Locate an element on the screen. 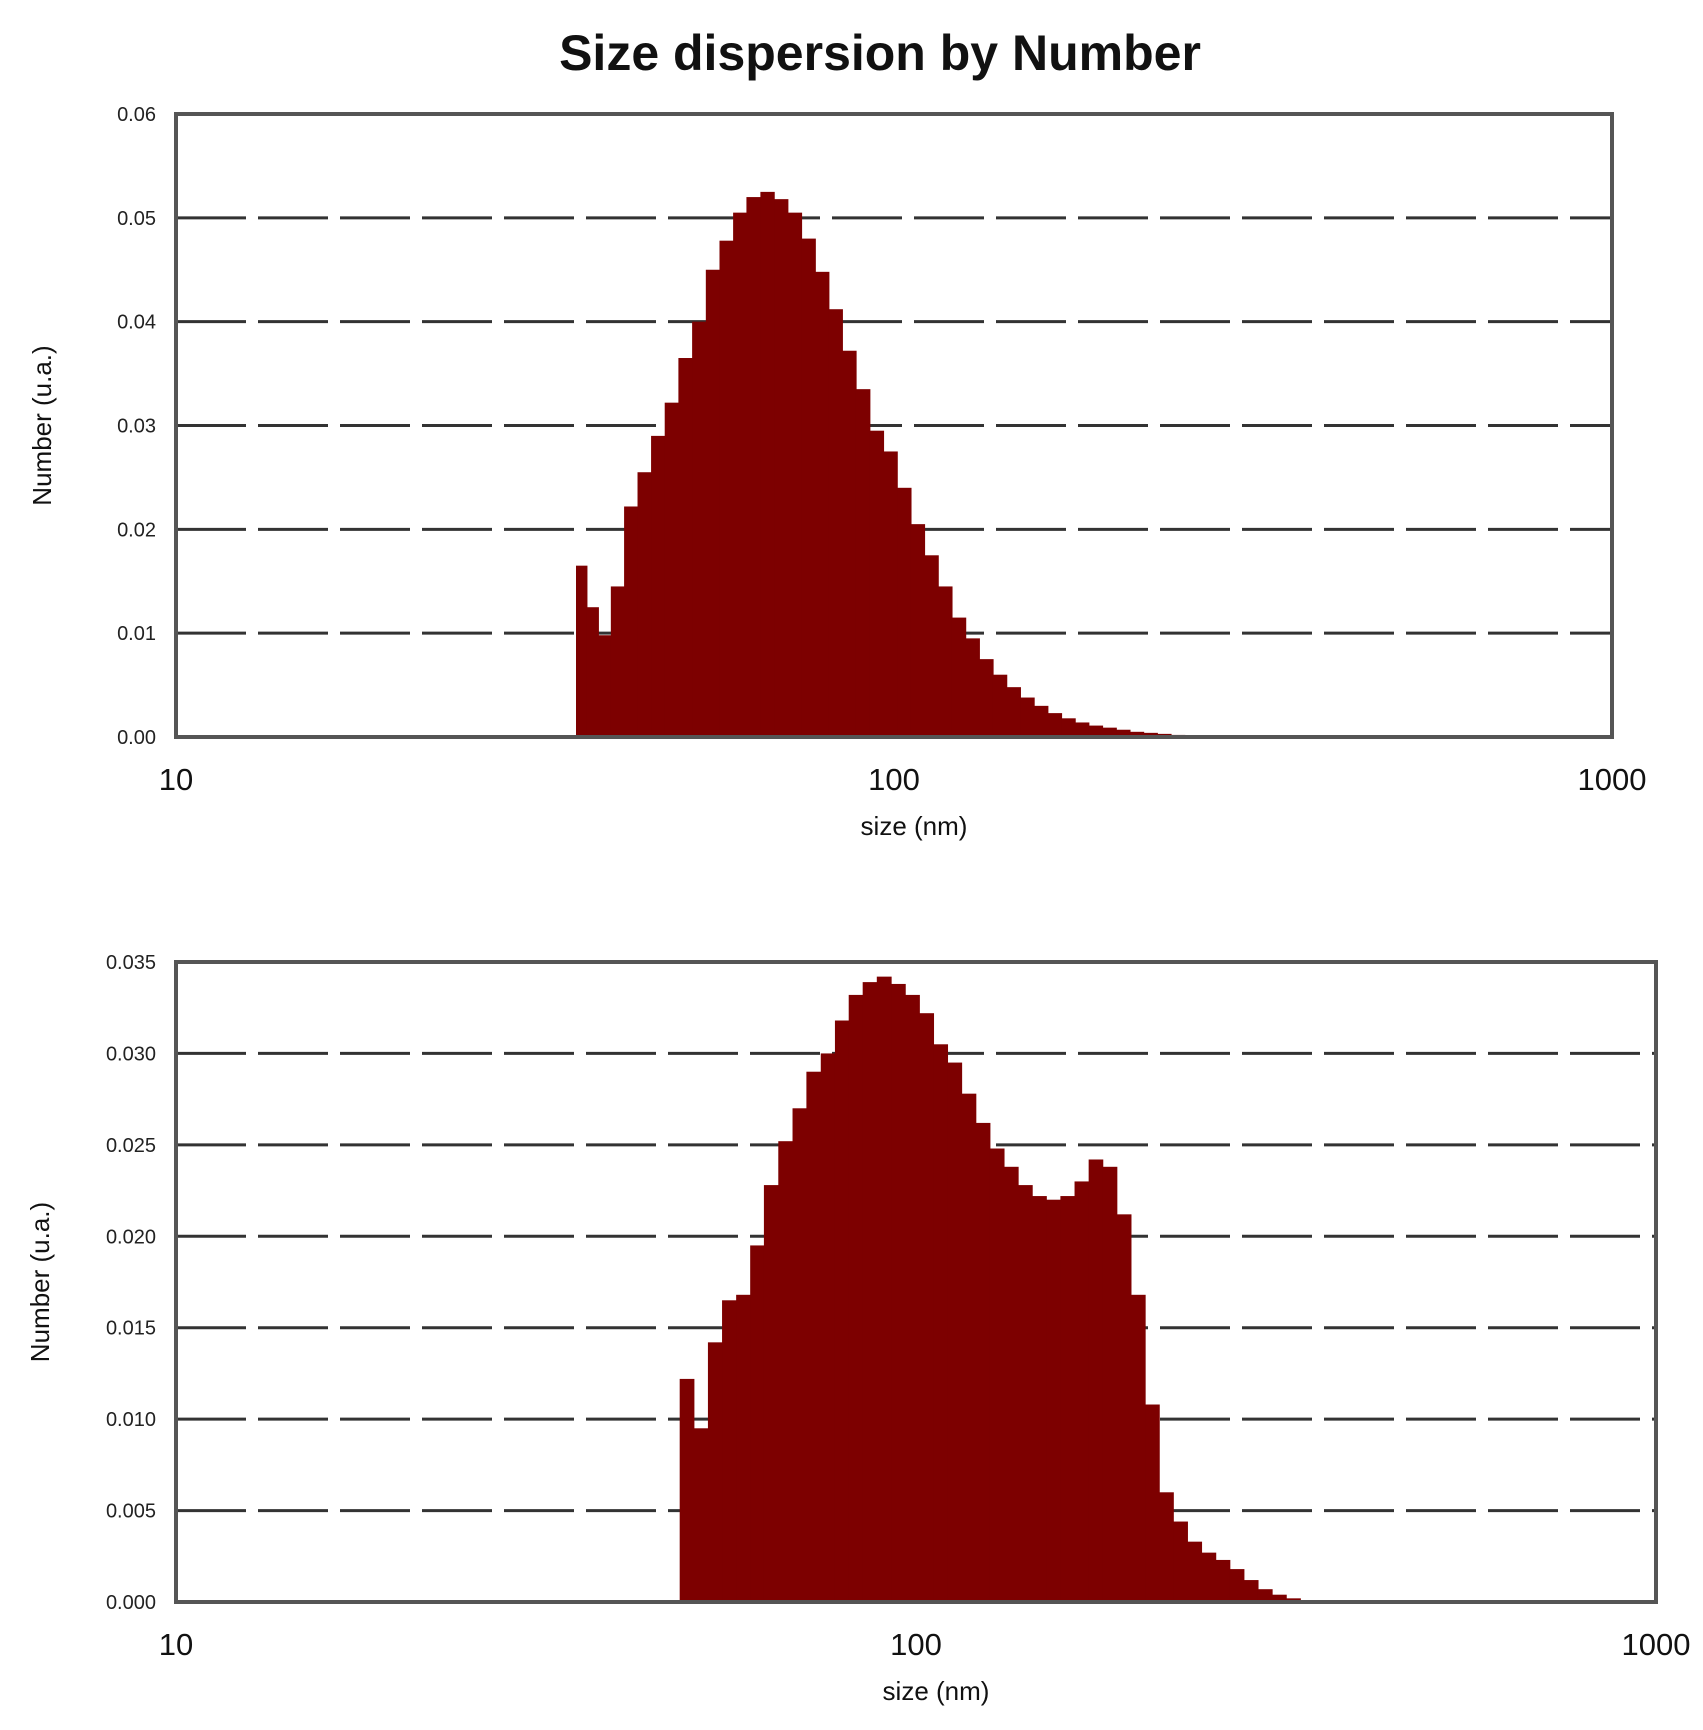 This screenshot has width=1703, height=1730. chart-top-xtick-label: 1000 is located at coordinates (1612, 779).